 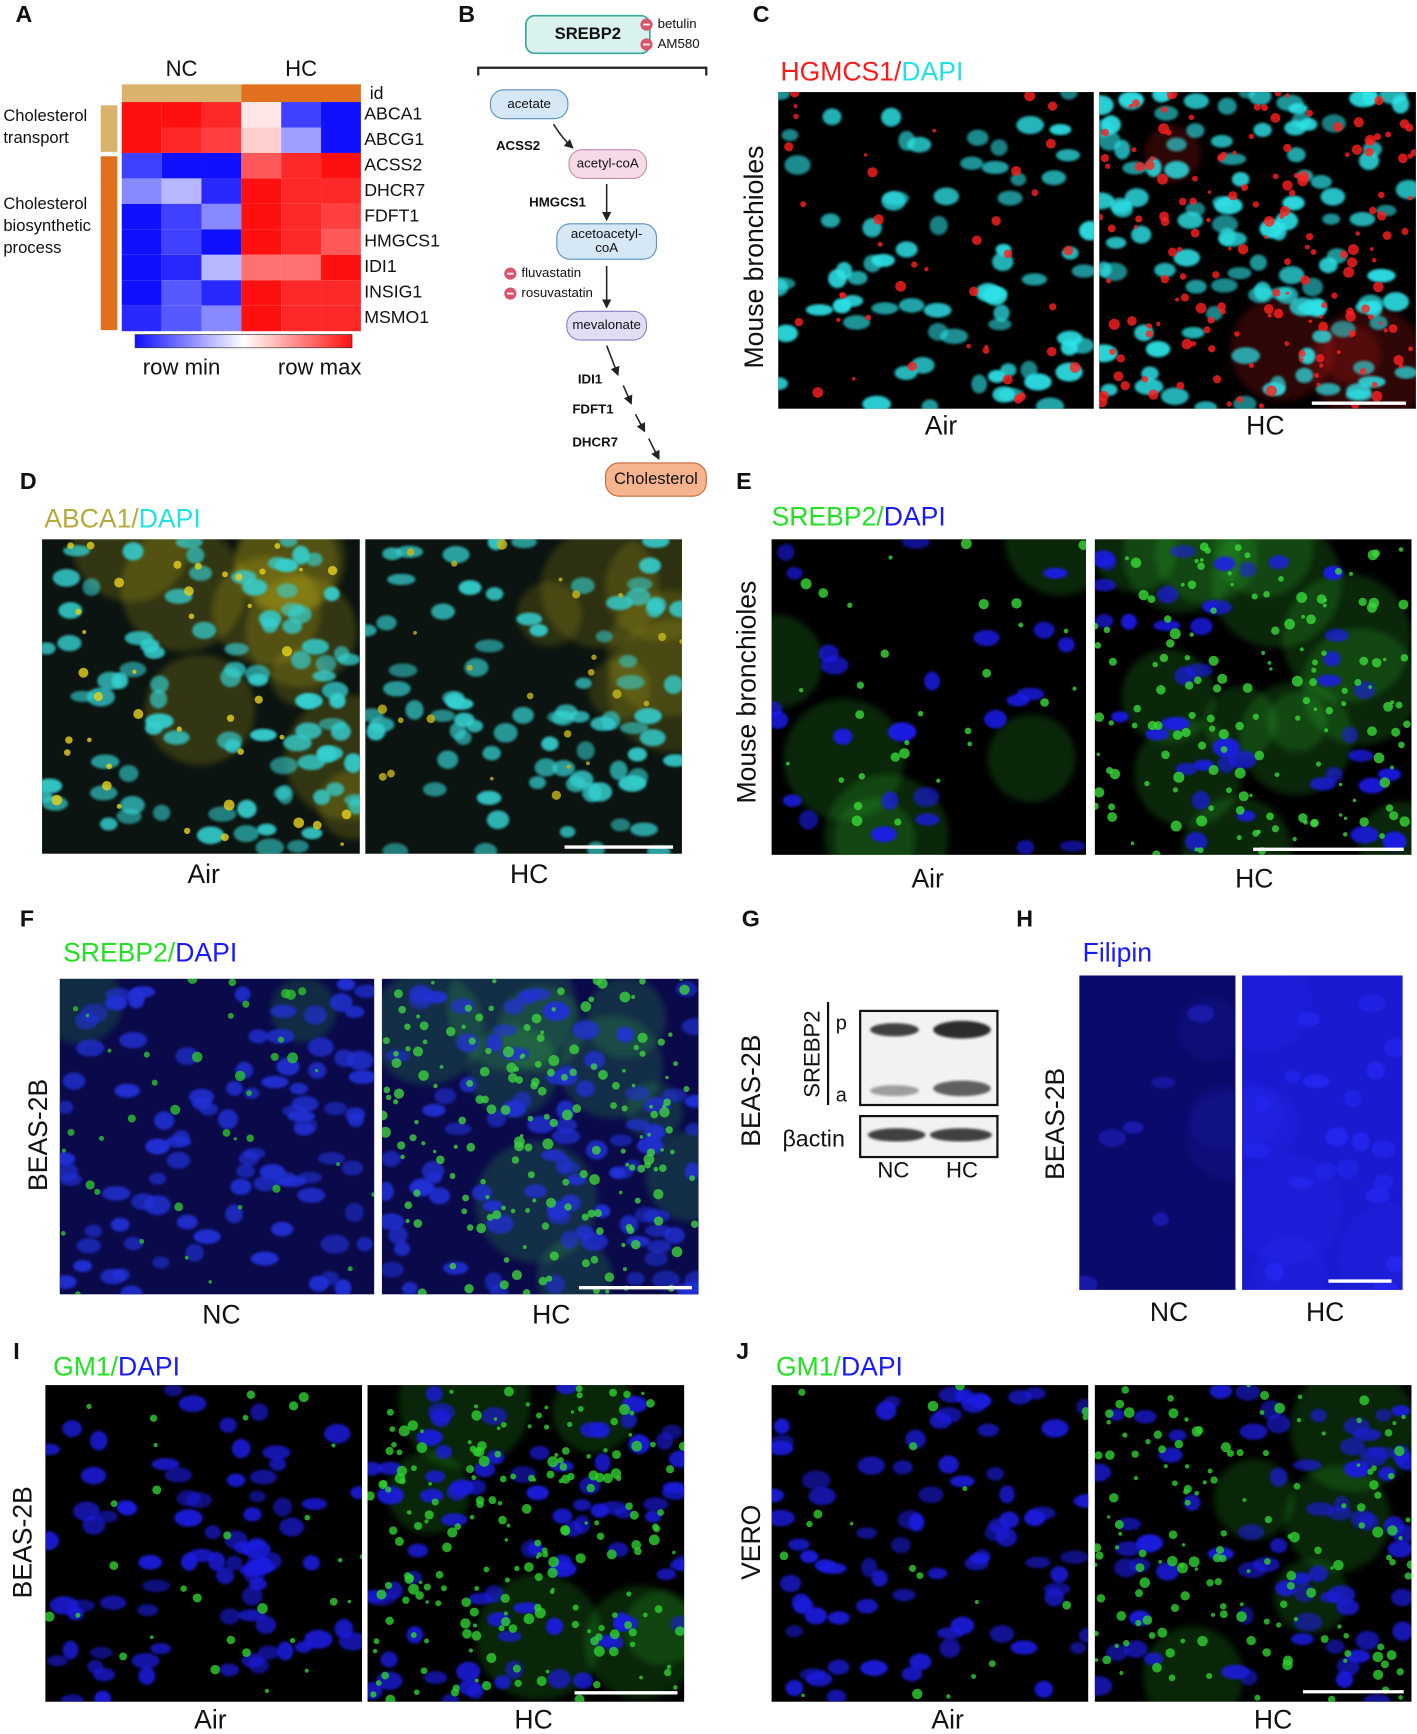 What do you see at coordinates (588, 33) in the screenshot?
I see `regulator-label: SREBP2` at bounding box center [588, 33].